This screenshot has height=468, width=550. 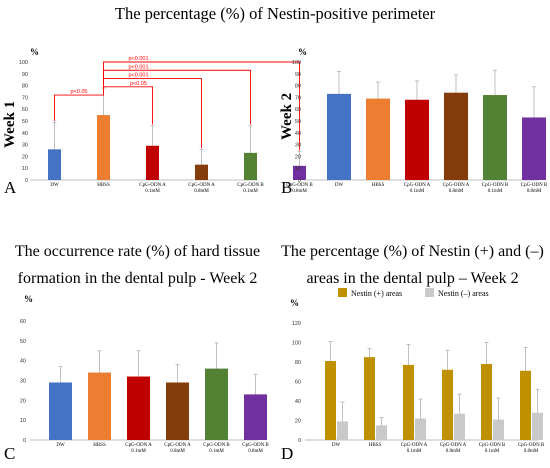 What do you see at coordinates (10, 453) in the screenshot?
I see `panel-c-letter: C` at bounding box center [10, 453].